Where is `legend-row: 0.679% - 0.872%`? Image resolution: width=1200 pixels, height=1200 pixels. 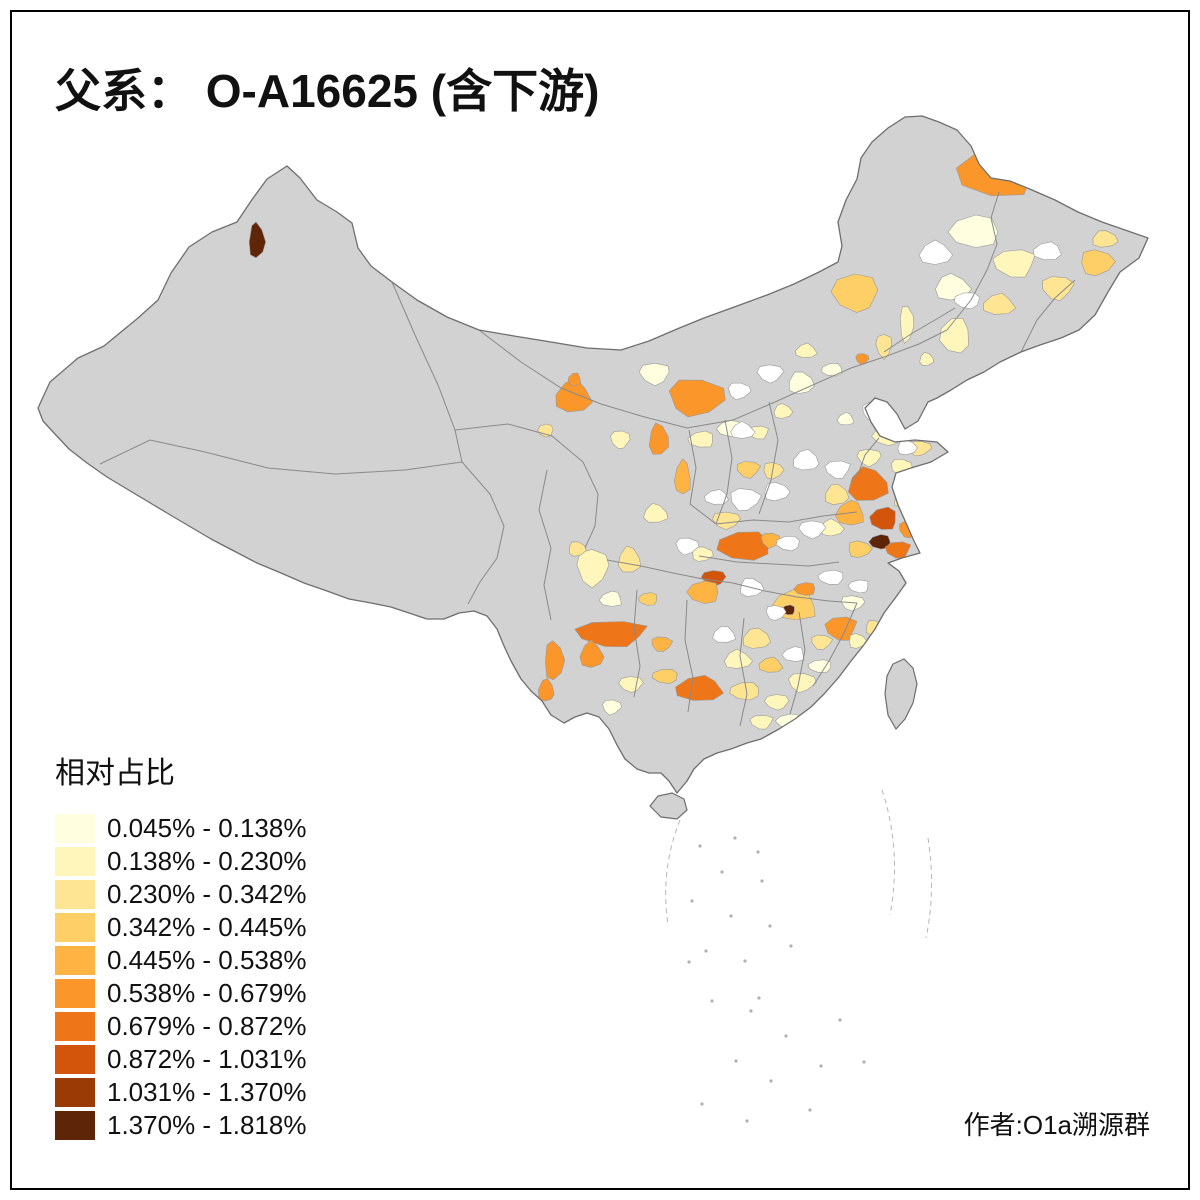
legend-row: 0.679% - 0.872% is located at coordinates (180, 1026).